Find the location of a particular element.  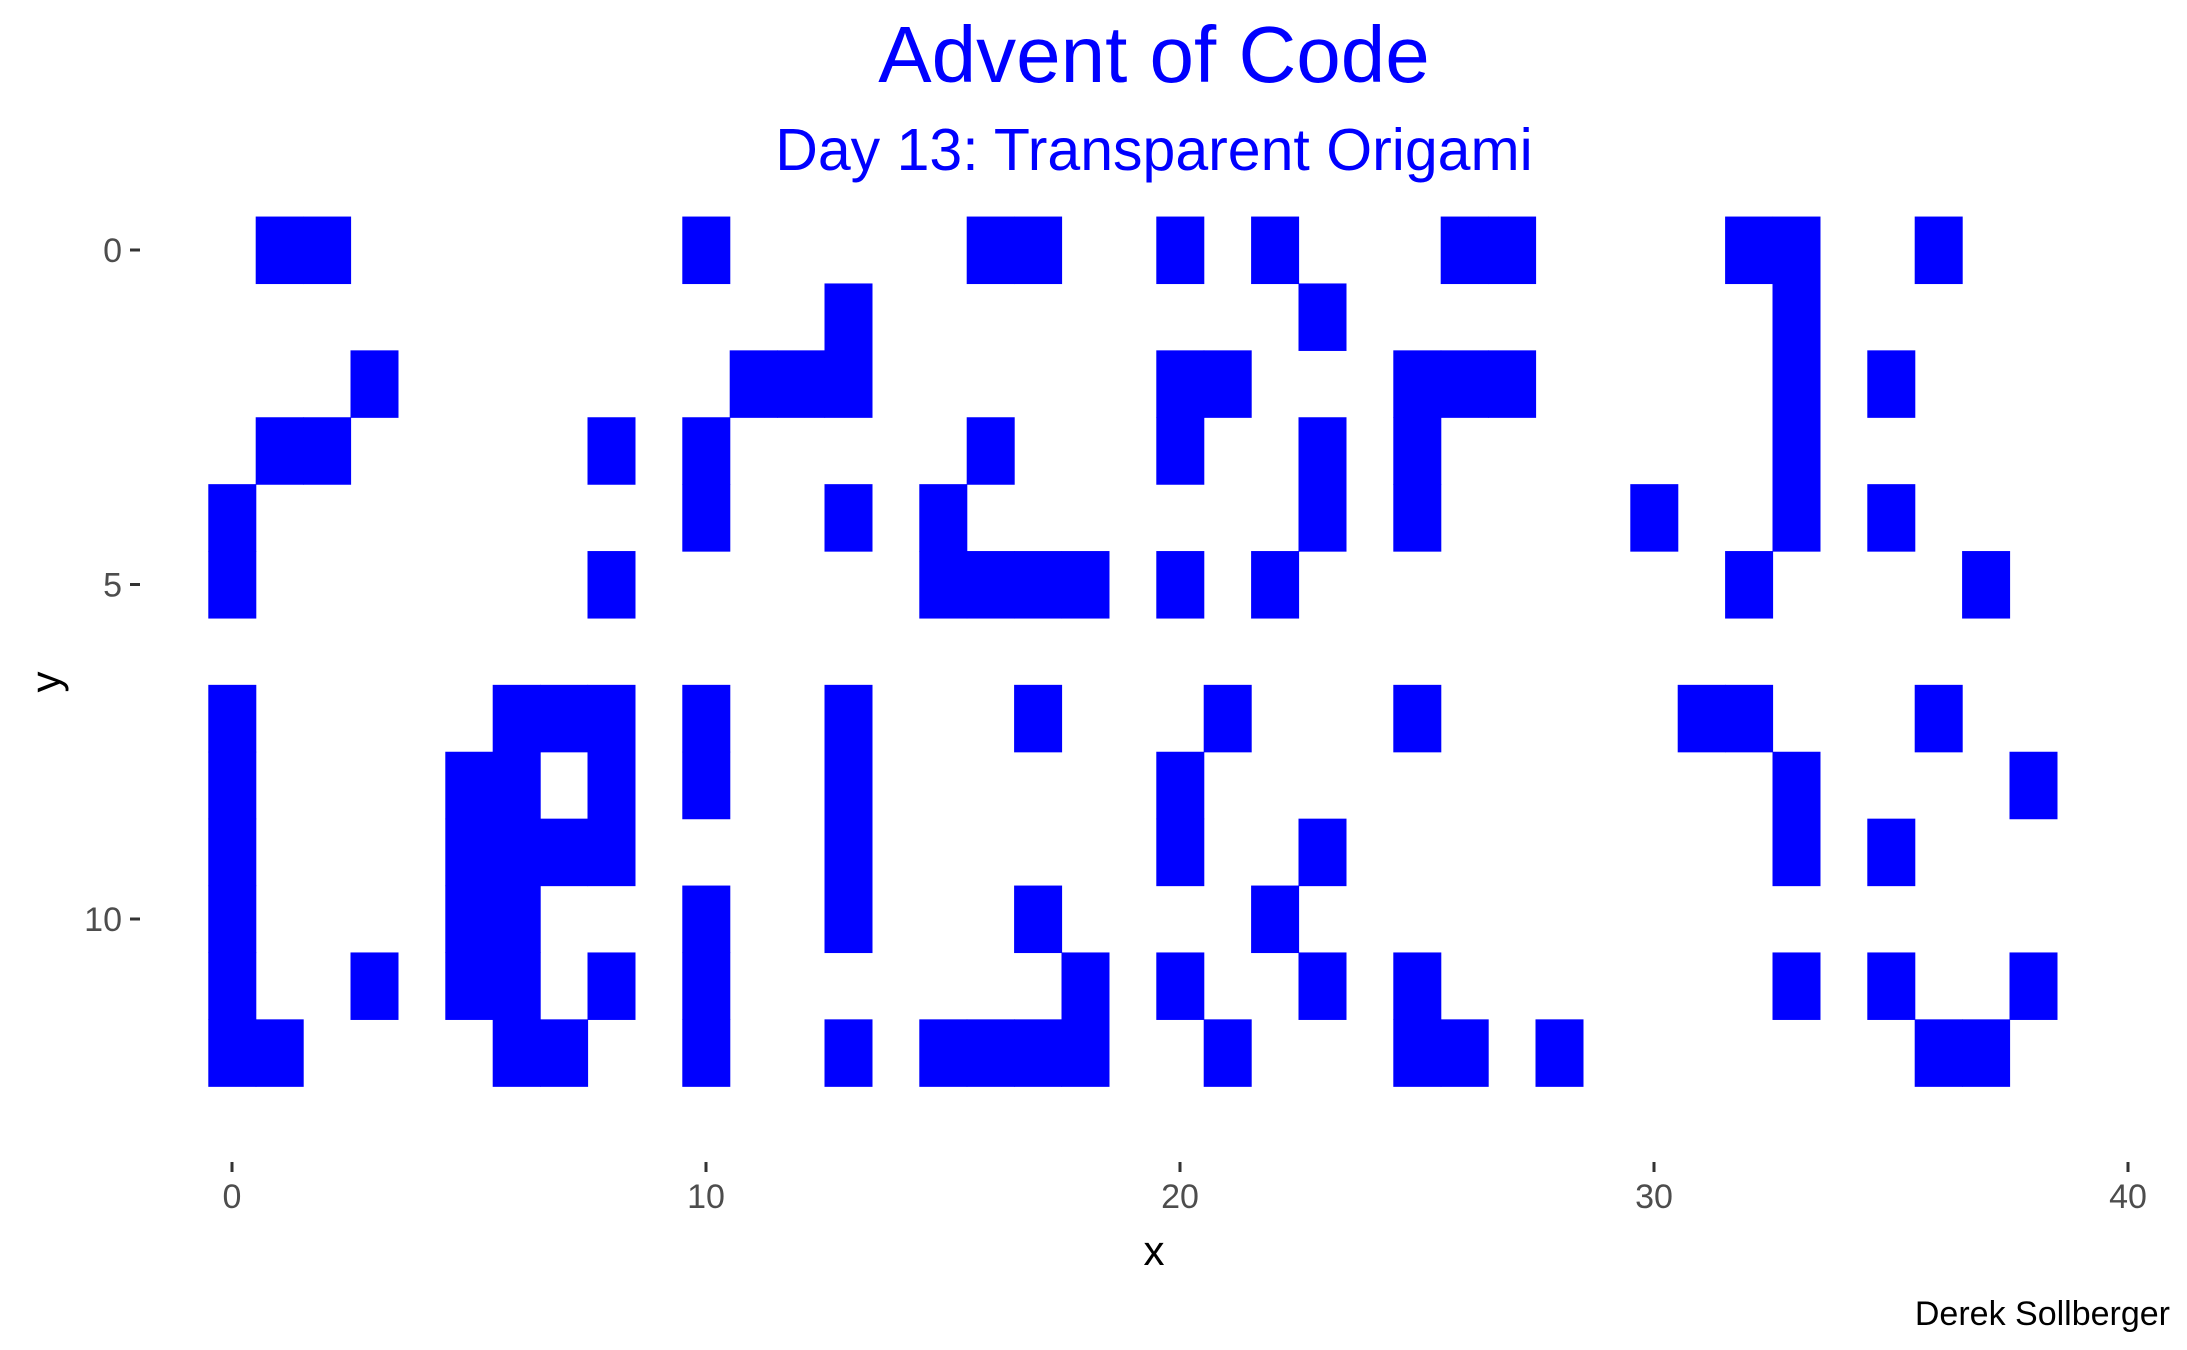

x-tick-label: 40 is located at coordinates (2128, 1197).